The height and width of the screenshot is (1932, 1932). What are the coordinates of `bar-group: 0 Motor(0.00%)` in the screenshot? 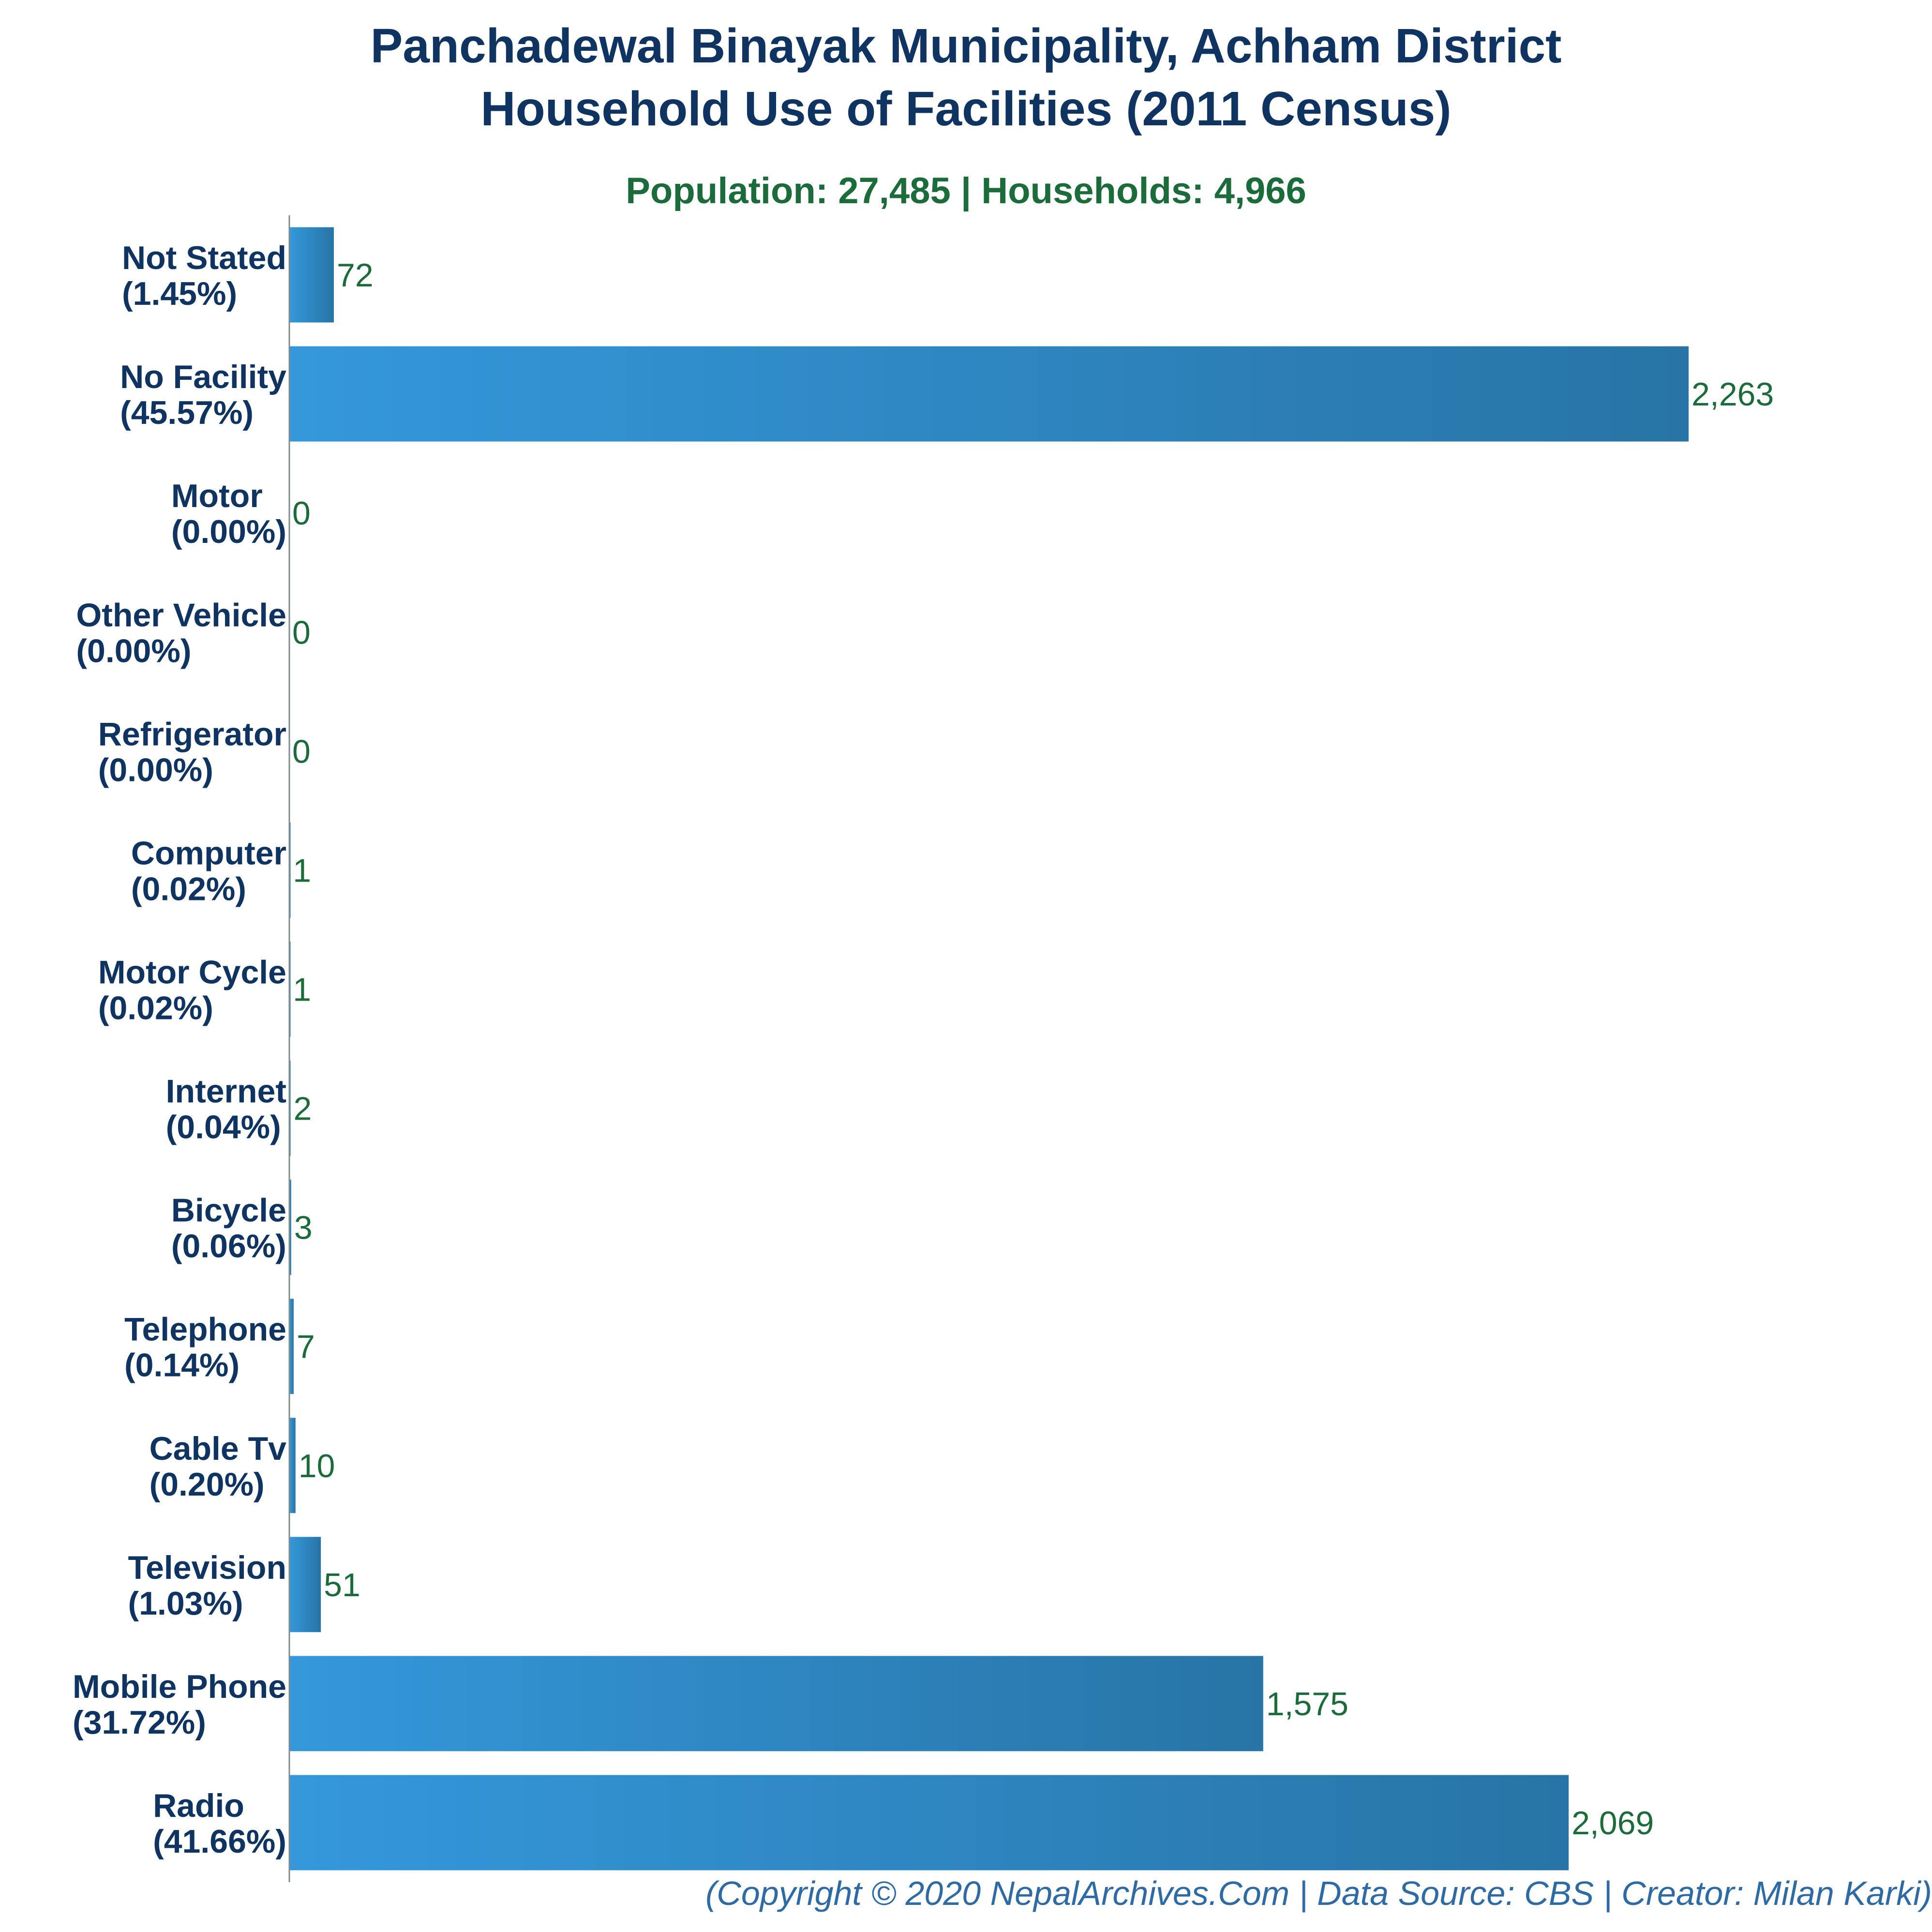 It's located at (241, 514).